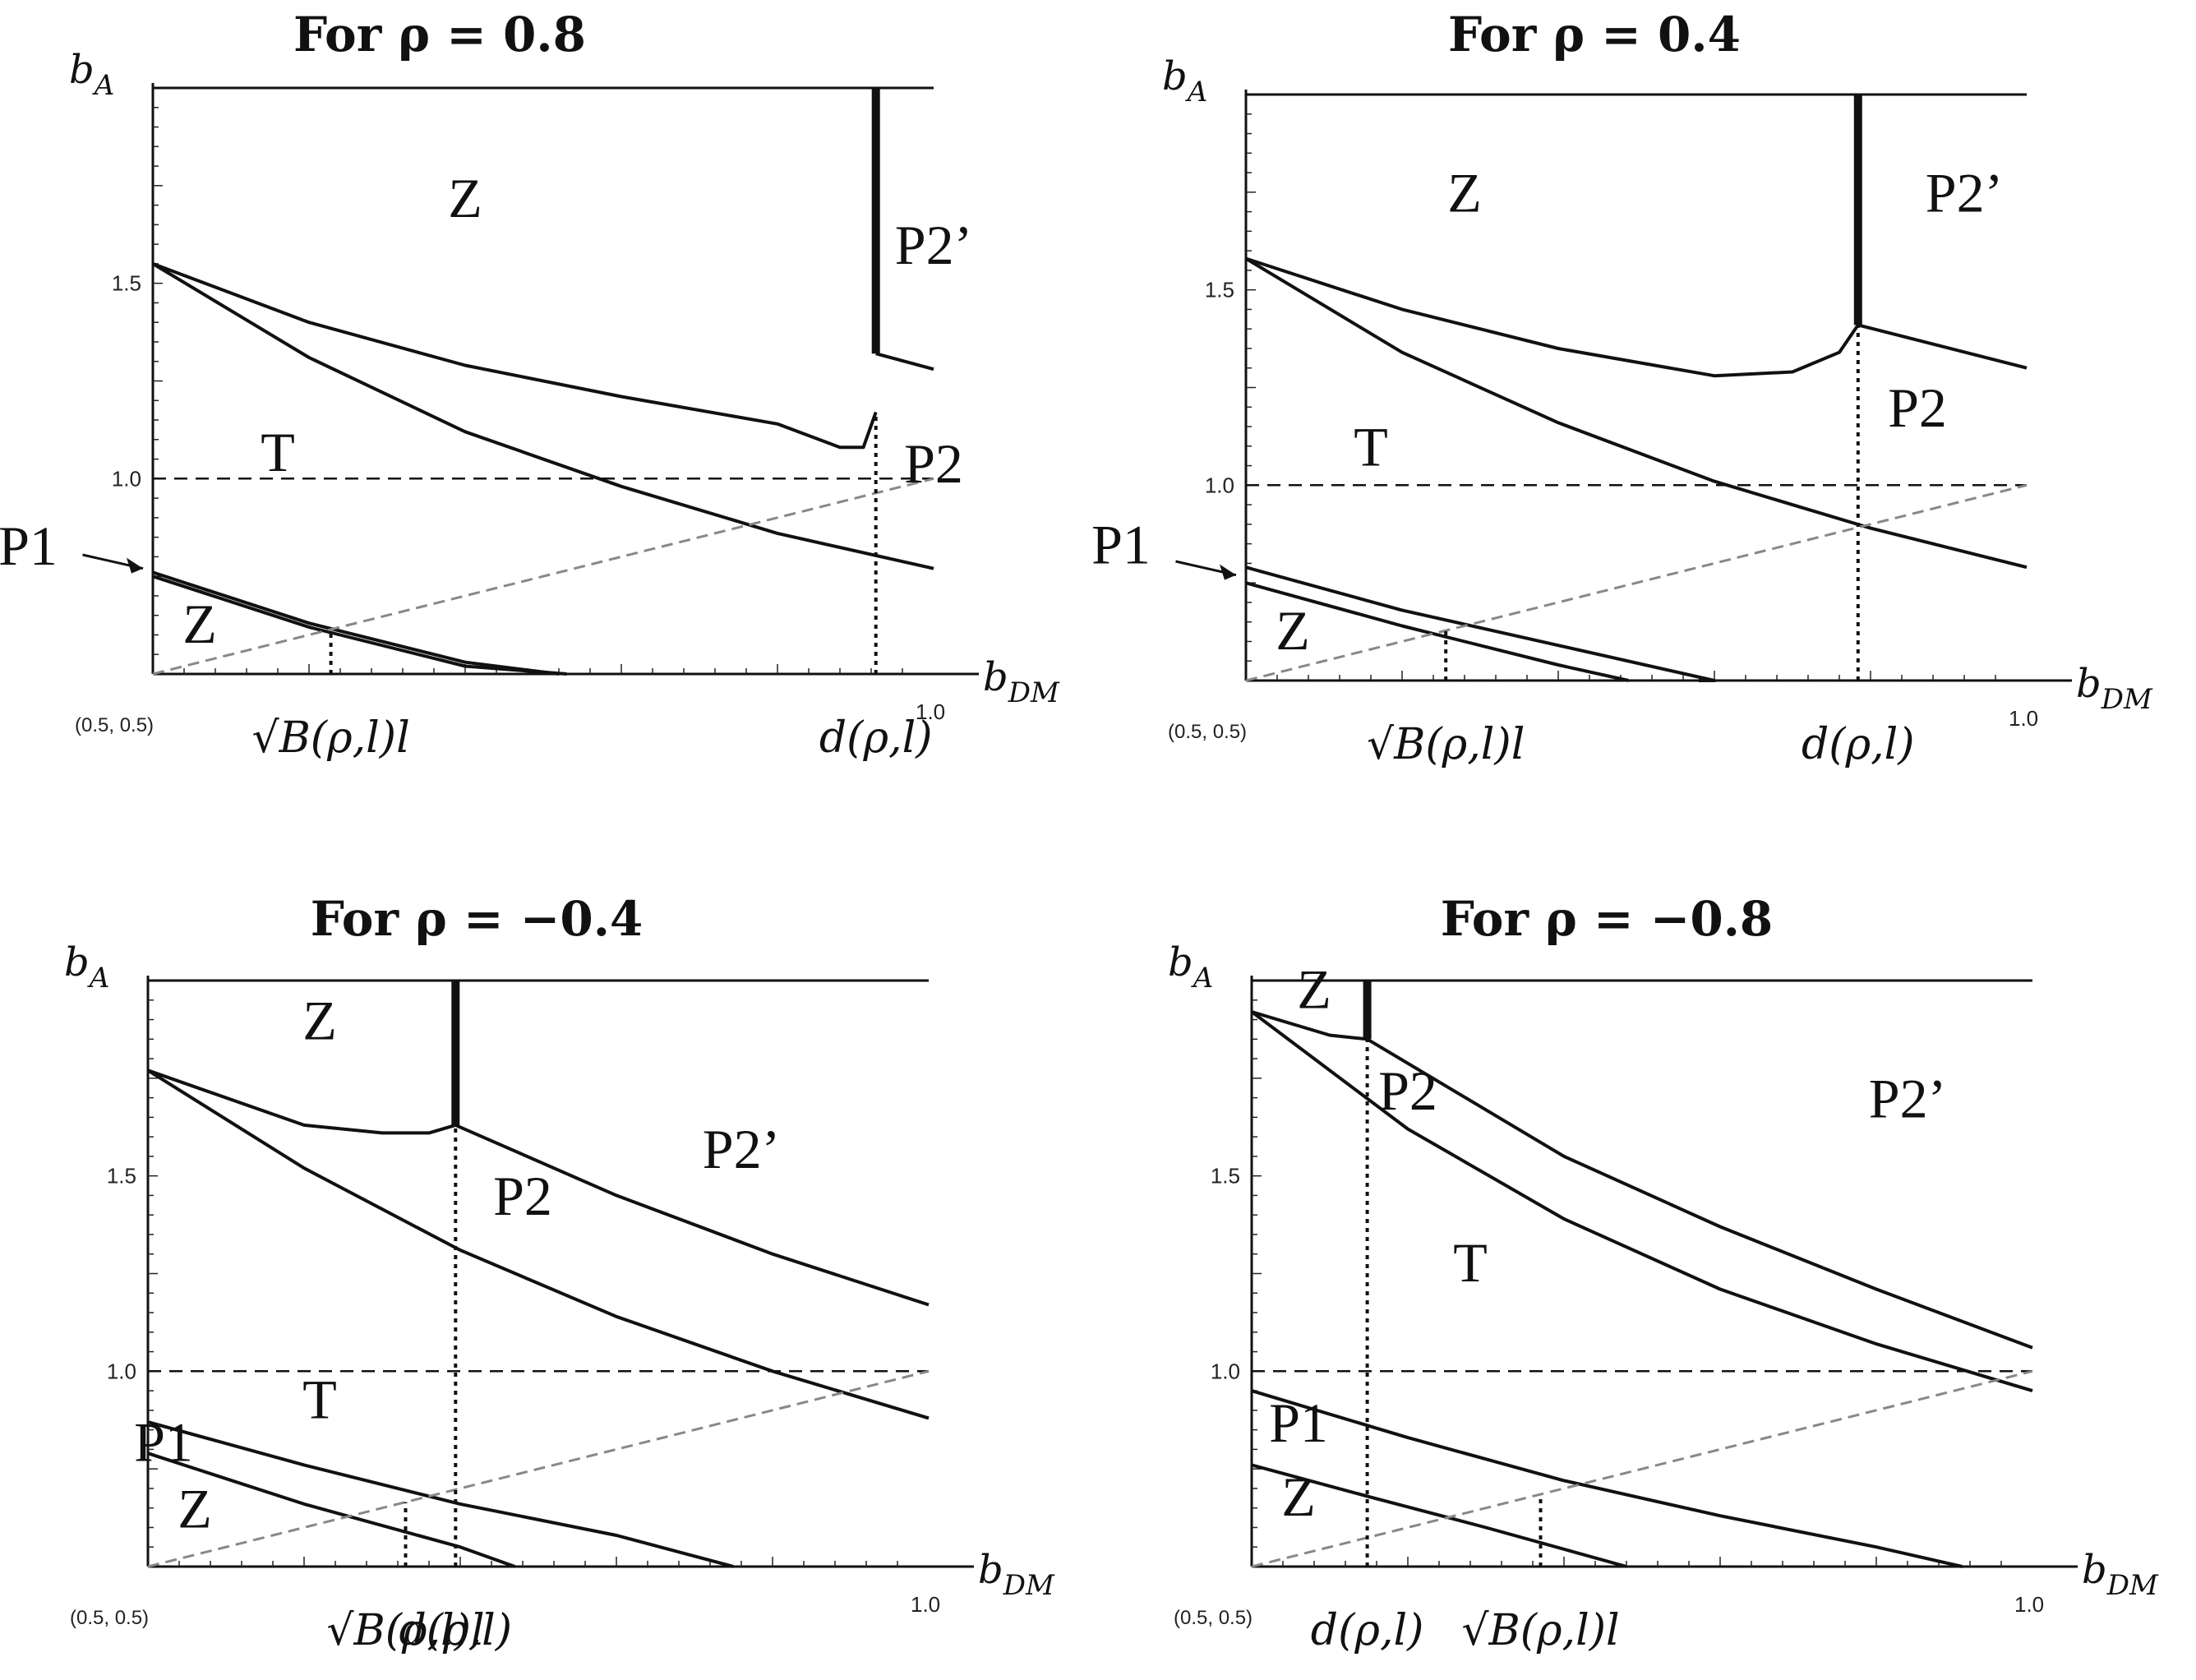 This screenshot has height=1680, width=2196. I want to click on chart-title: For ρ = 0.4, so click(1595, 34).